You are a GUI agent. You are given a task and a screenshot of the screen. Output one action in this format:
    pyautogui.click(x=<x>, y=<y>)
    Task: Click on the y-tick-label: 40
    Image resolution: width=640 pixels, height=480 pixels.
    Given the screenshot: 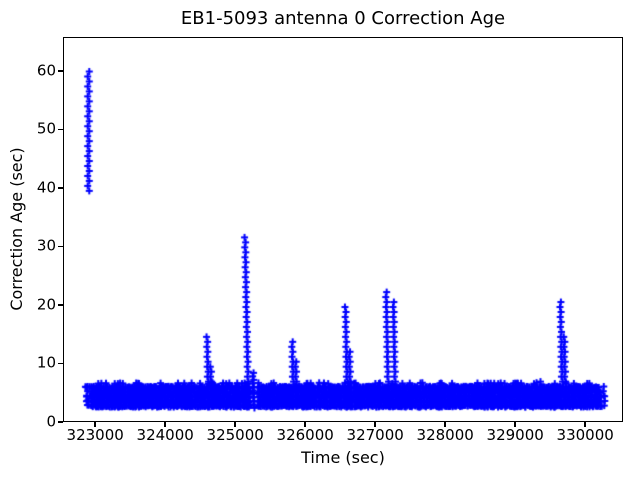 What is the action you would take?
    pyautogui.click(x=46, y=187)
    